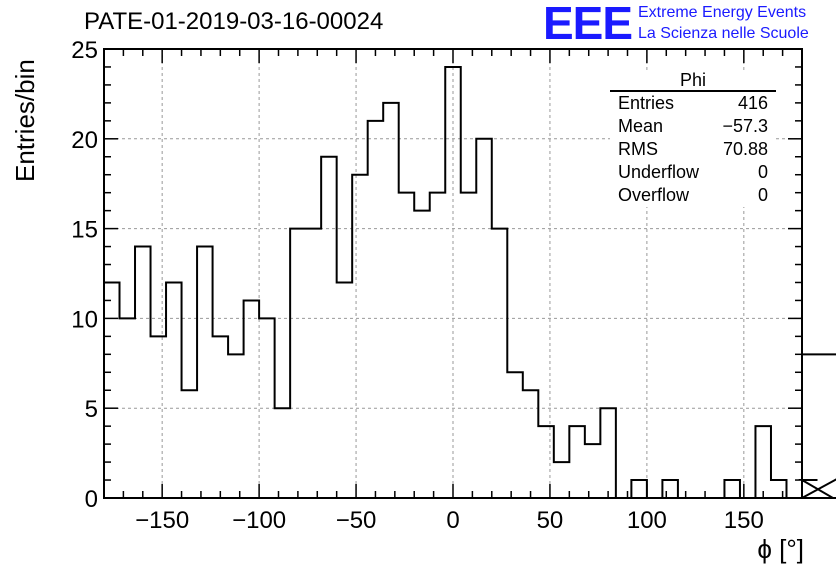 This screenshot has height=572, width=836. Describe the element at coordinates (722, 12) in the screenshot. I see `logo-line-1: Extreme Energy Events` at that location.